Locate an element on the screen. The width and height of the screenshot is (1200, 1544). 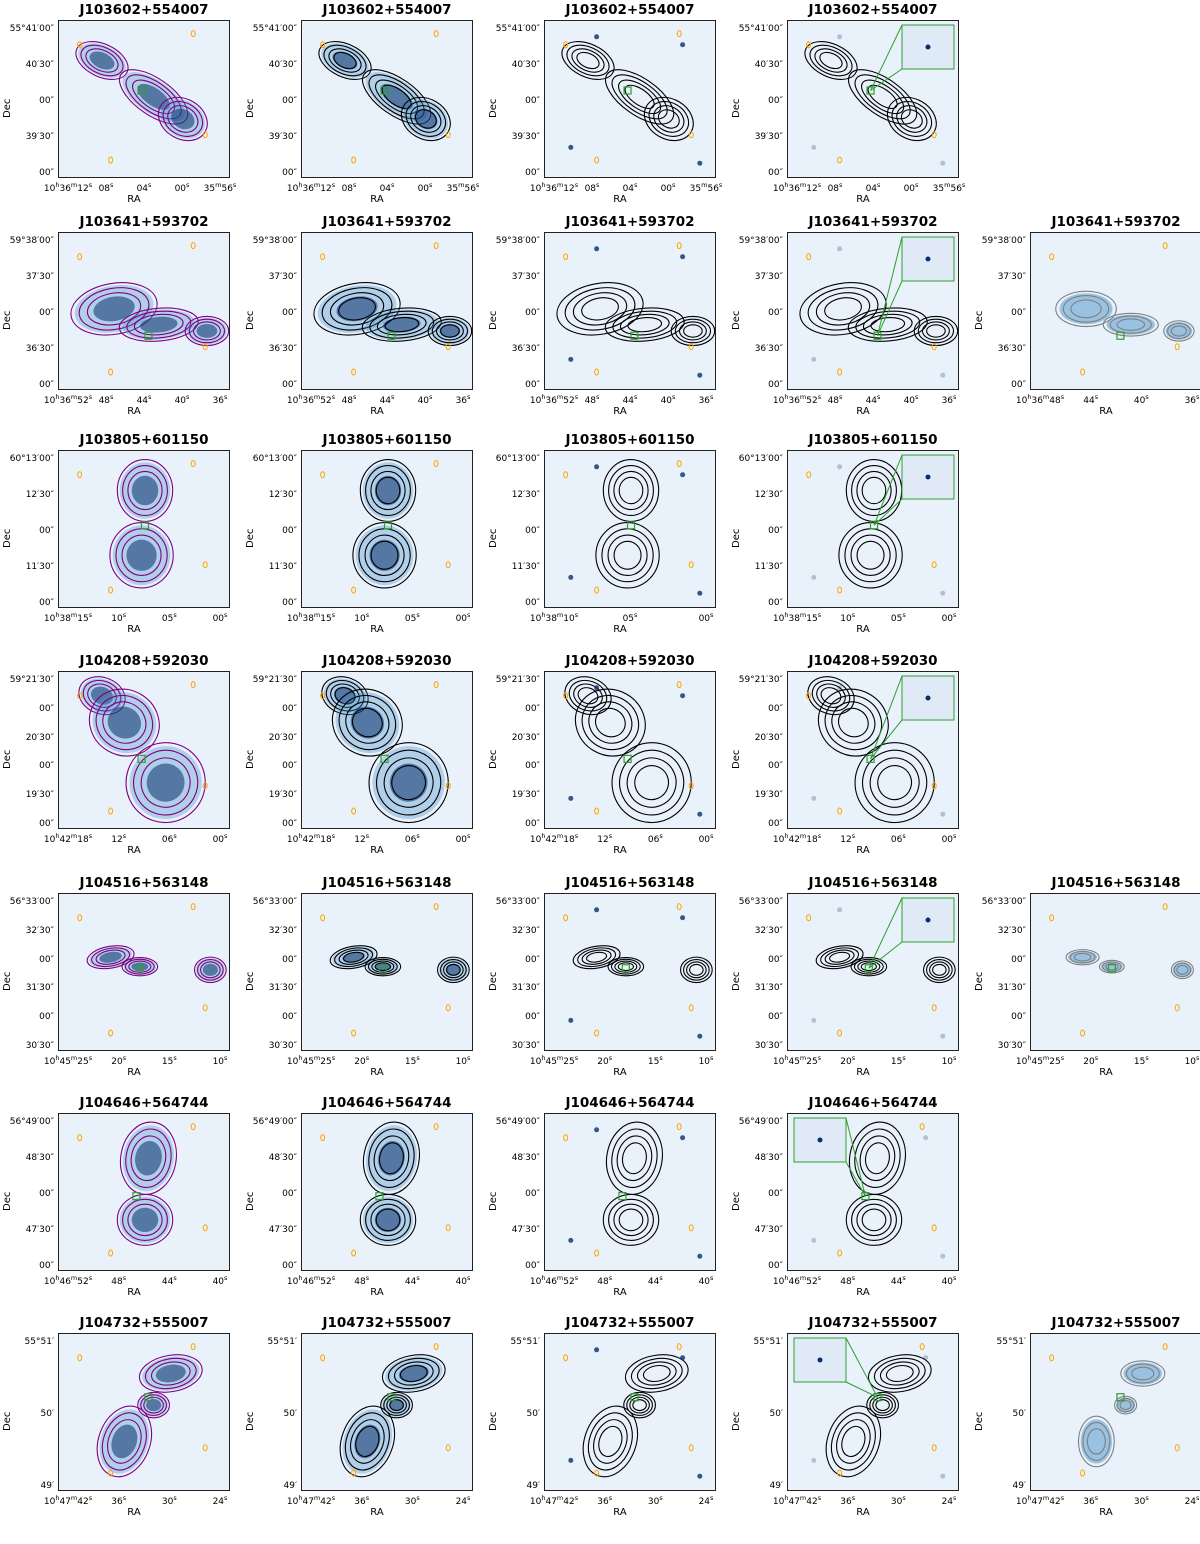
y-tick-label: 30′30″ is located at coordinates (525, 1046).